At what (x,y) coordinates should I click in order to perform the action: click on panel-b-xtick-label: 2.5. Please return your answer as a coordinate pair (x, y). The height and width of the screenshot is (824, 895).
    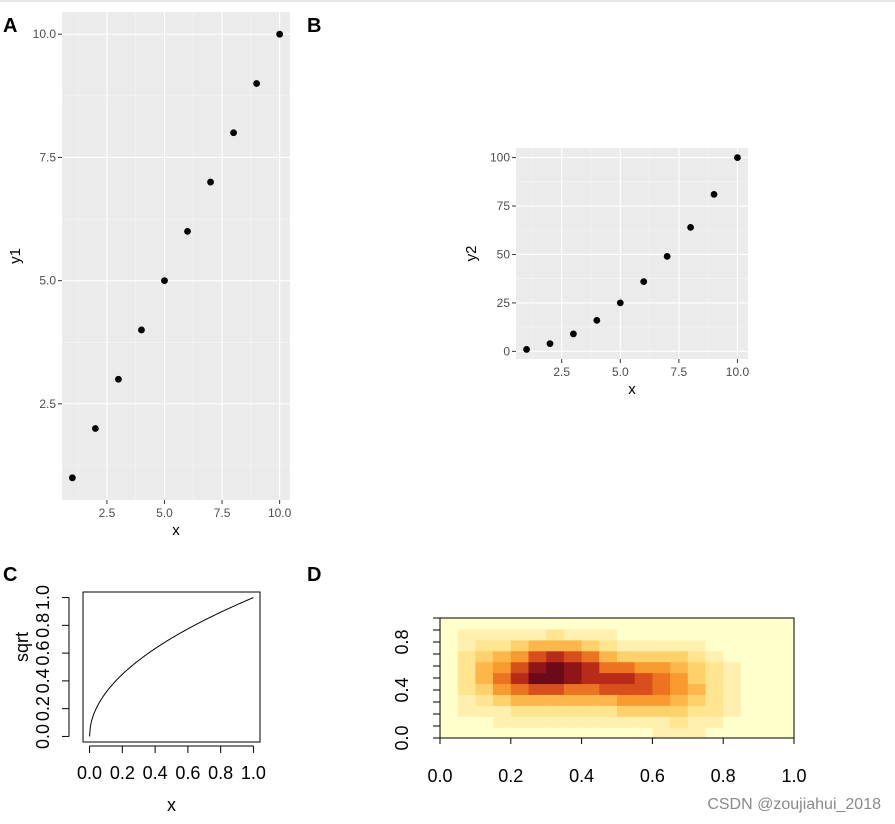
    Looking at the image, I should click on (561, 372).